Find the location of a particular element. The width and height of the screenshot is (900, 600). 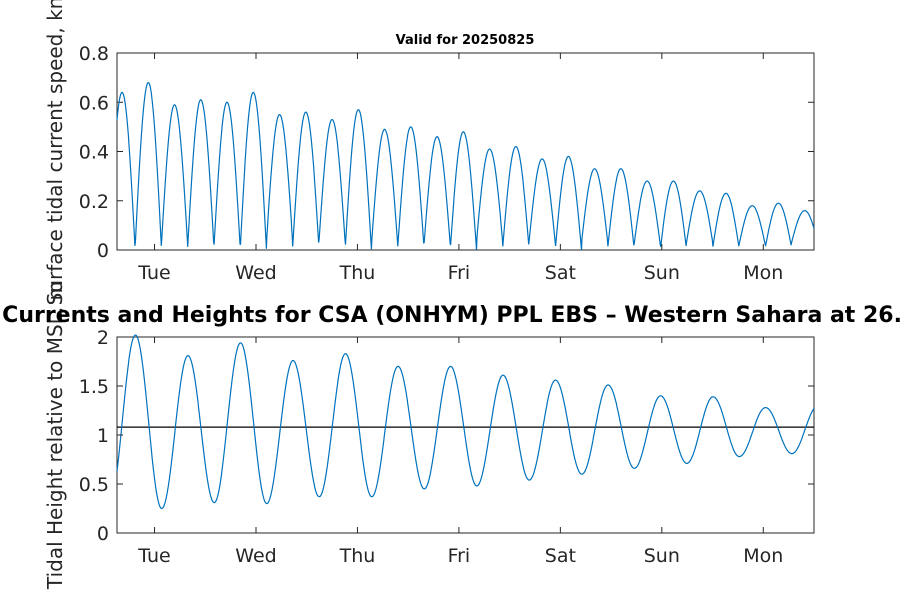

y-tick-label: 0.8 is located at coordinates (94, 54).